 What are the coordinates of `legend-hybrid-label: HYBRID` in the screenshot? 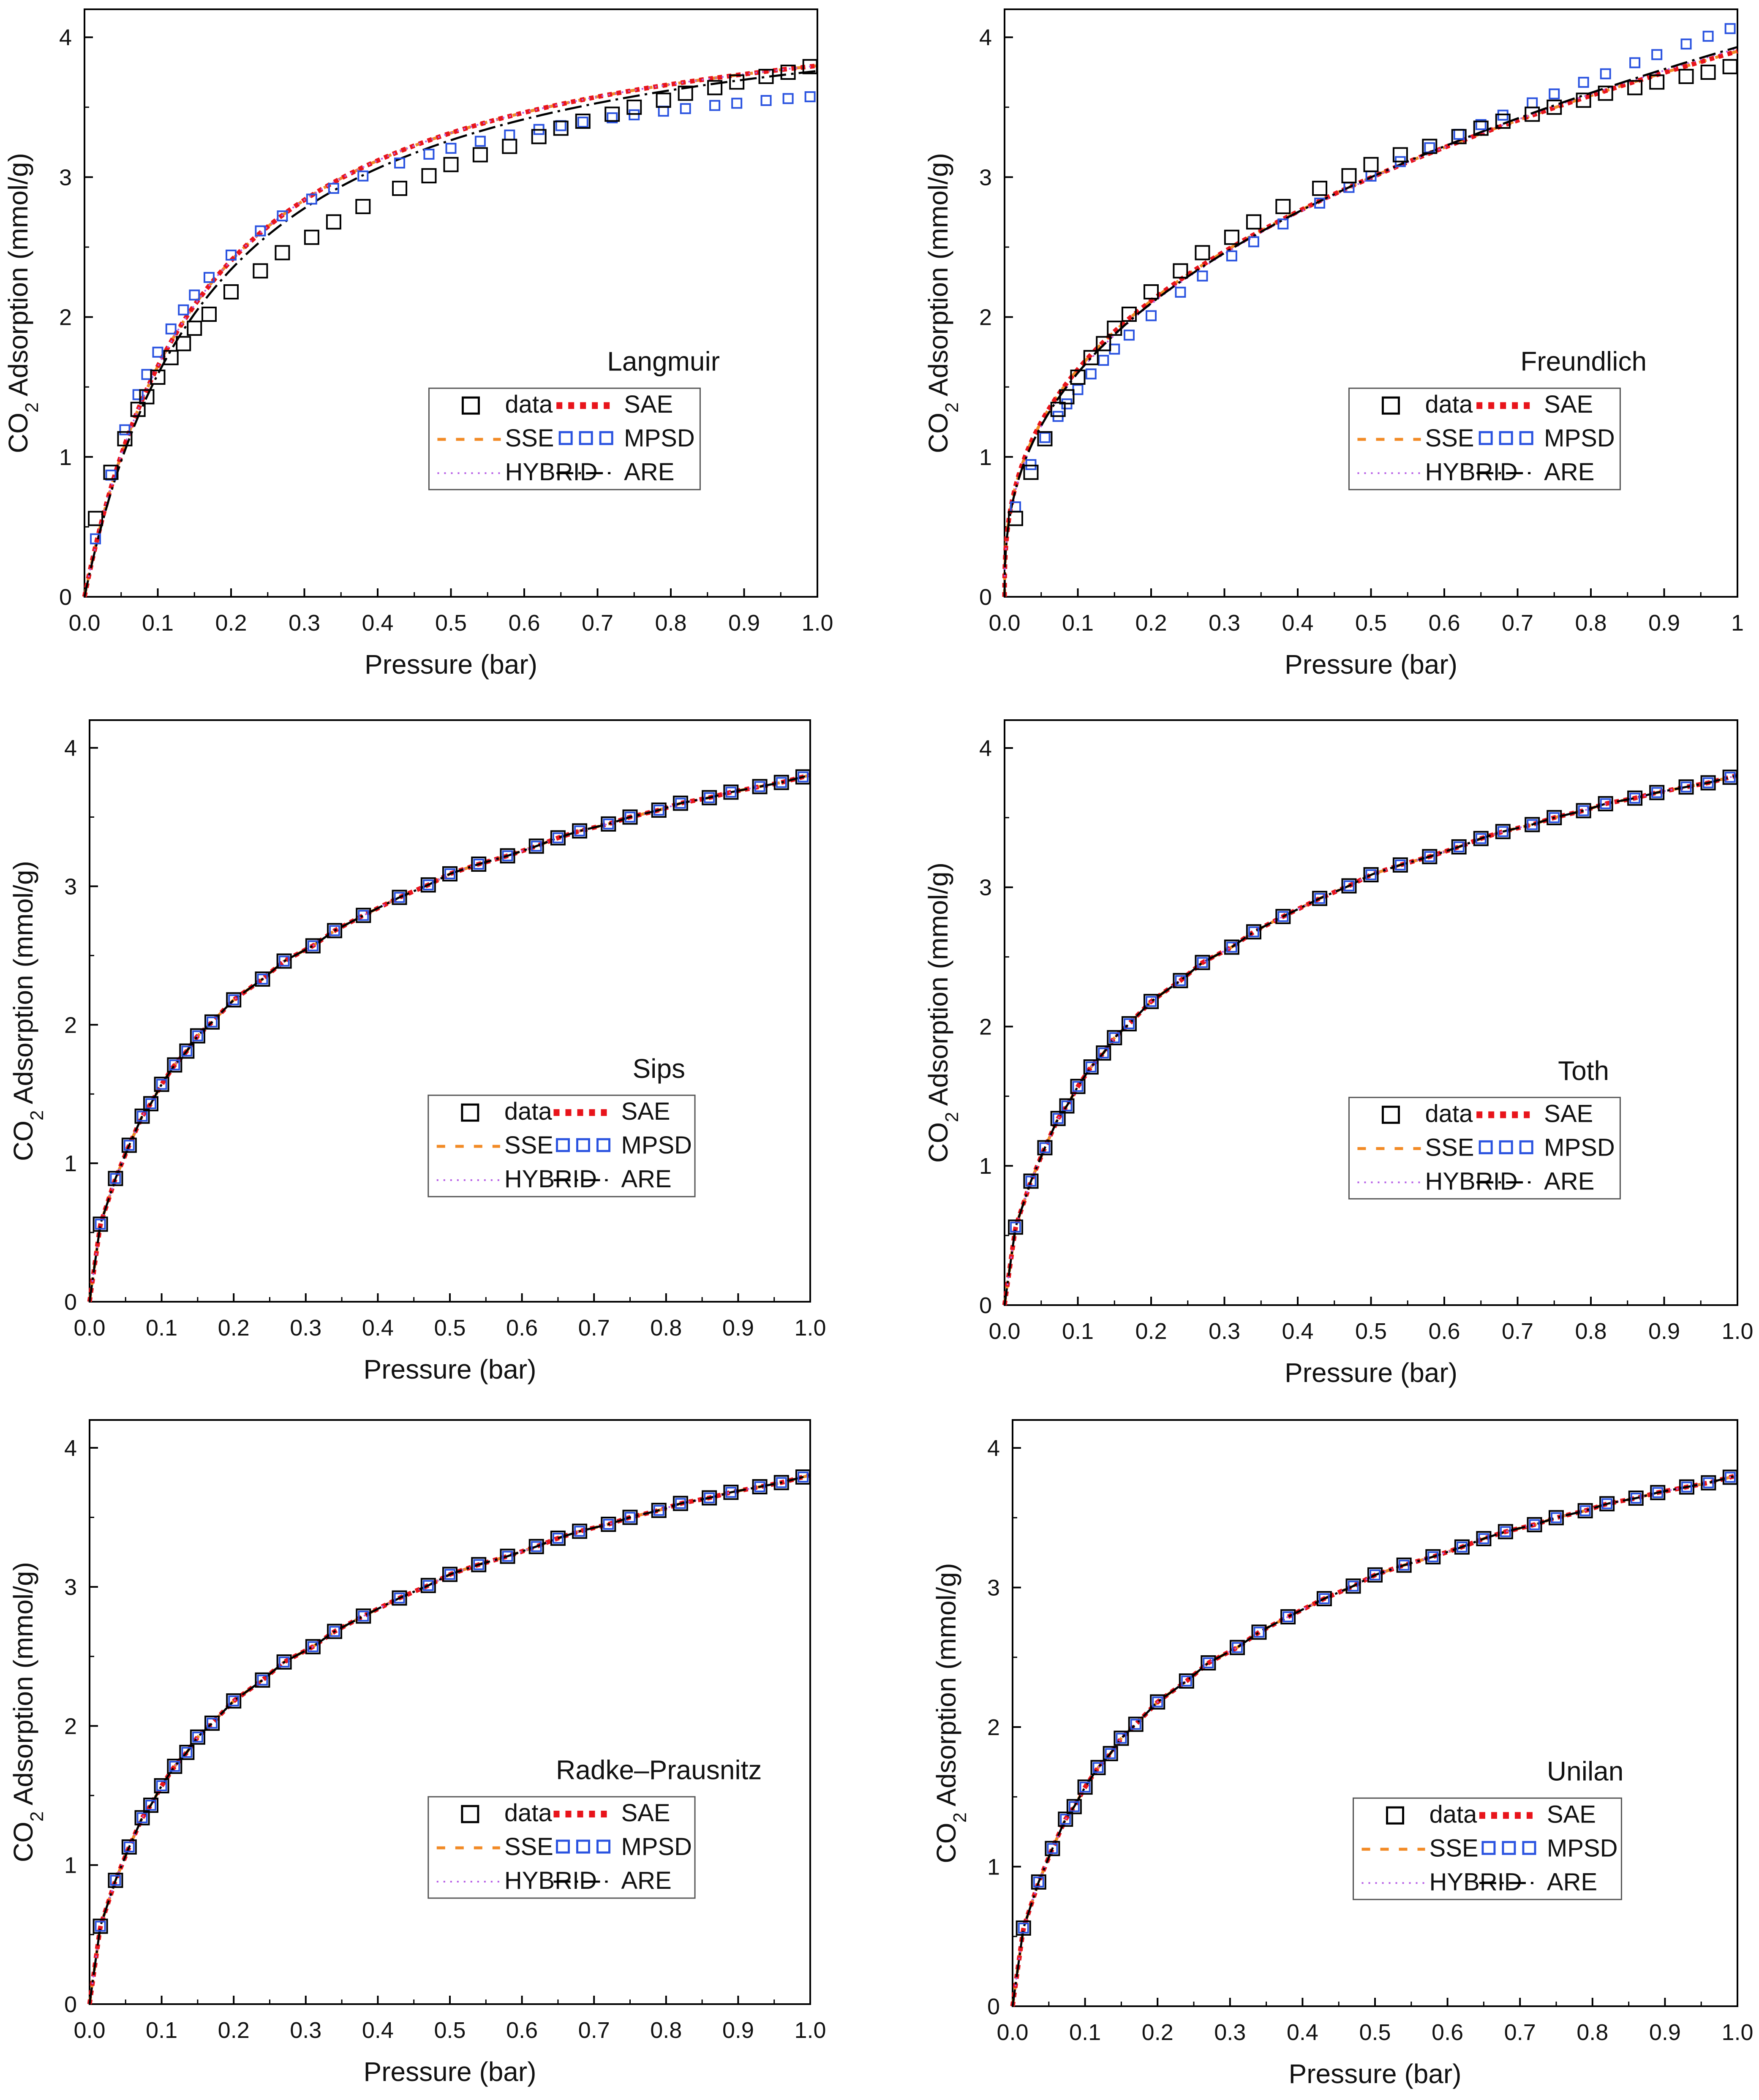 It's located at (1471, 472).